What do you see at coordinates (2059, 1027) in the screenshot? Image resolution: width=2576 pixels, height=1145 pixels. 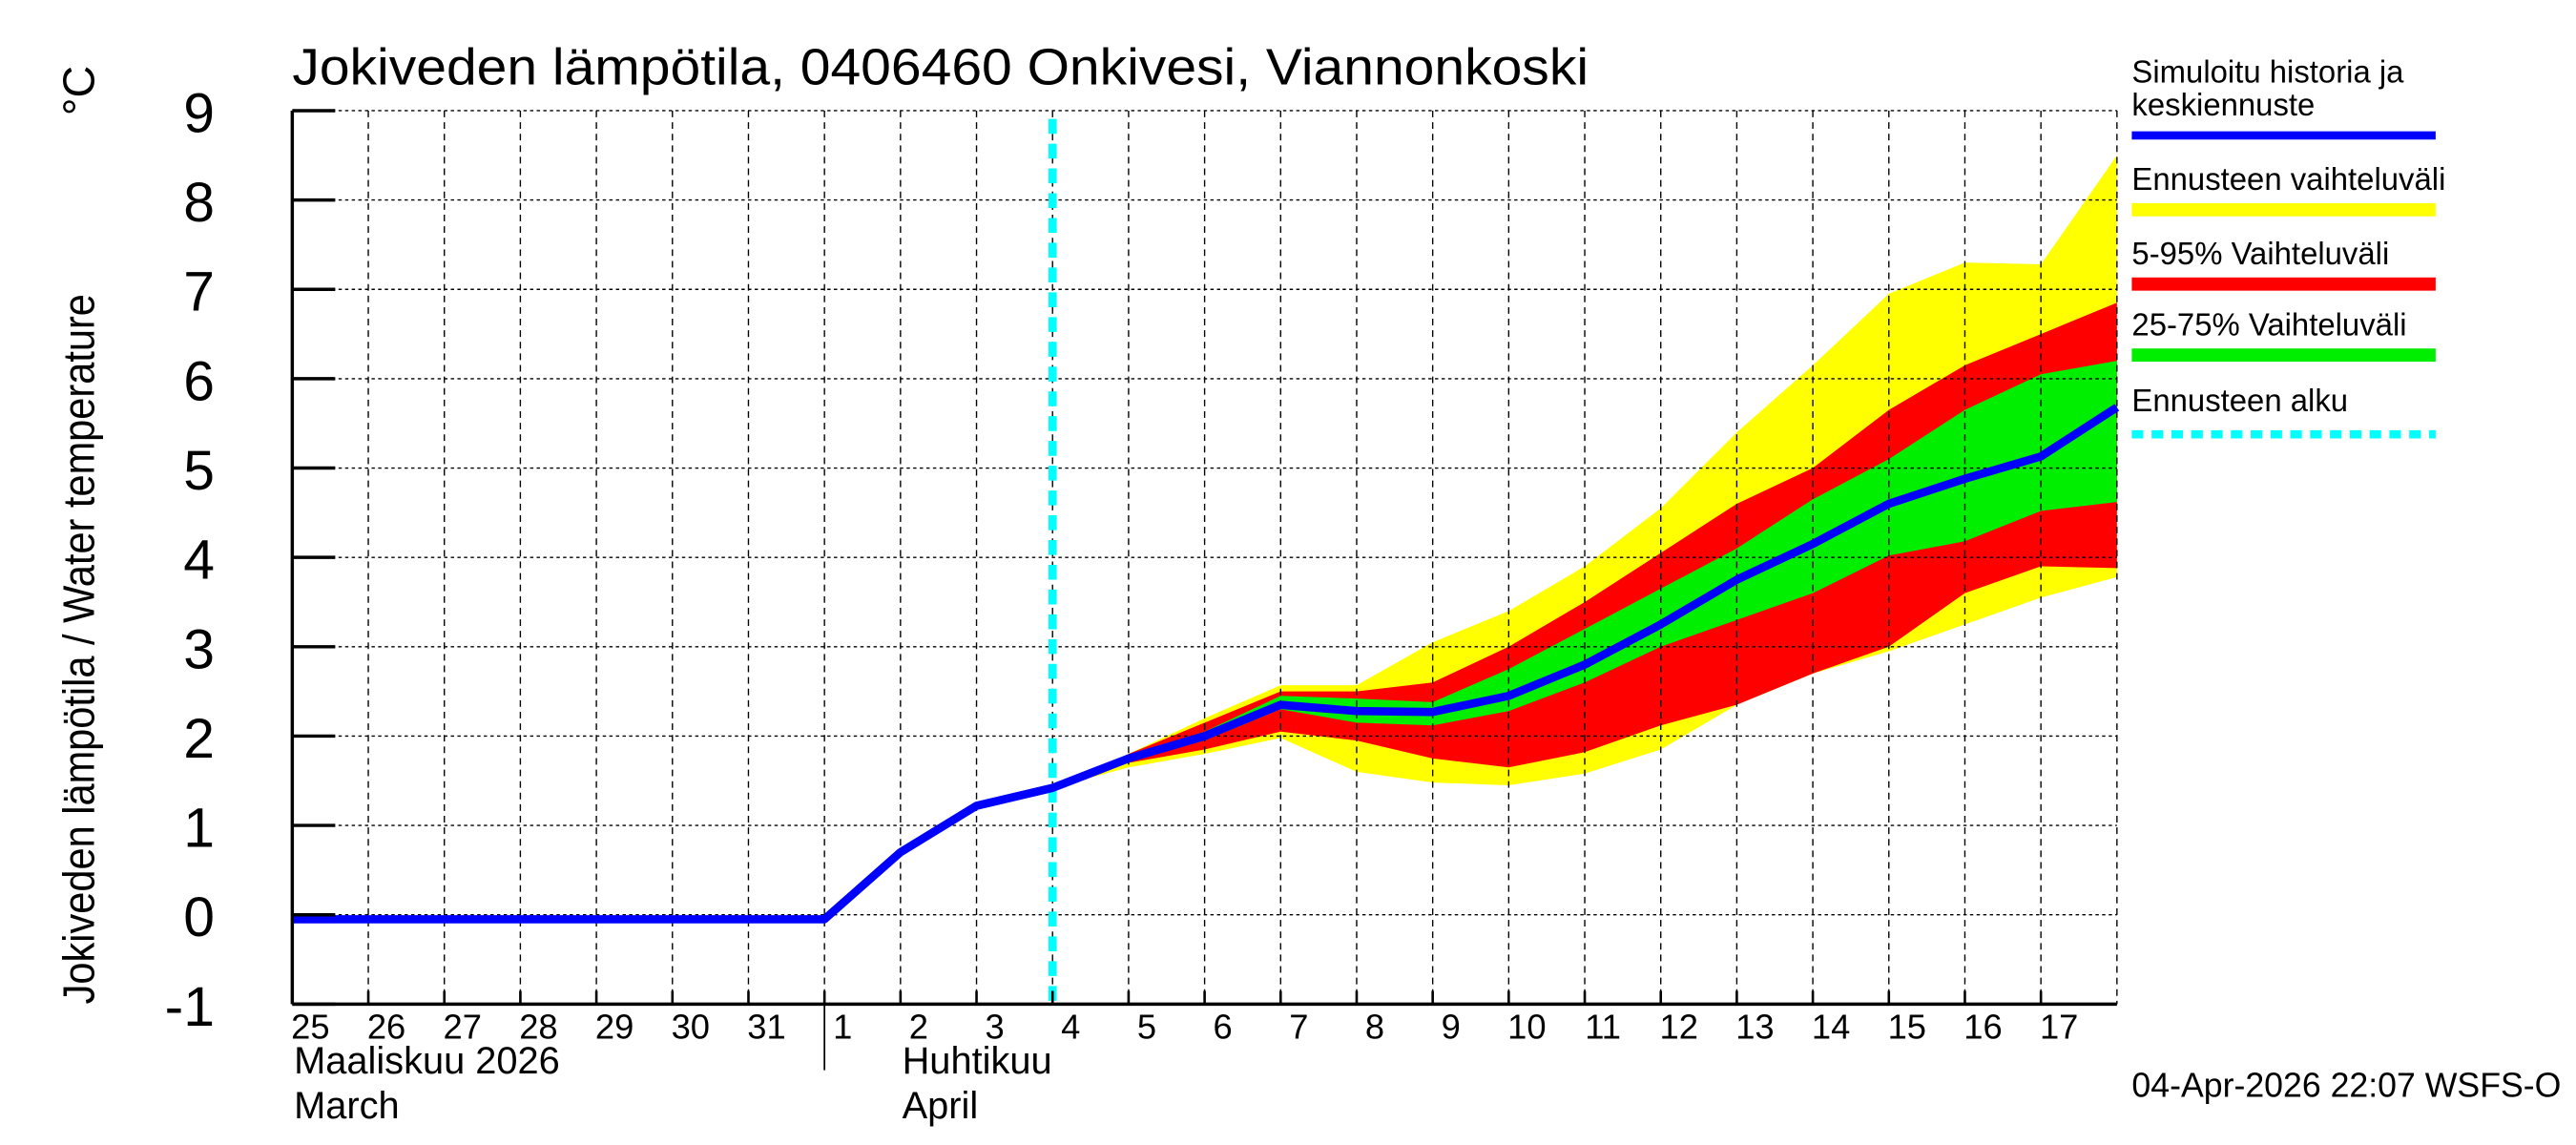 I see `x-tick-label: 17` at bounding box center [2059, 1027].